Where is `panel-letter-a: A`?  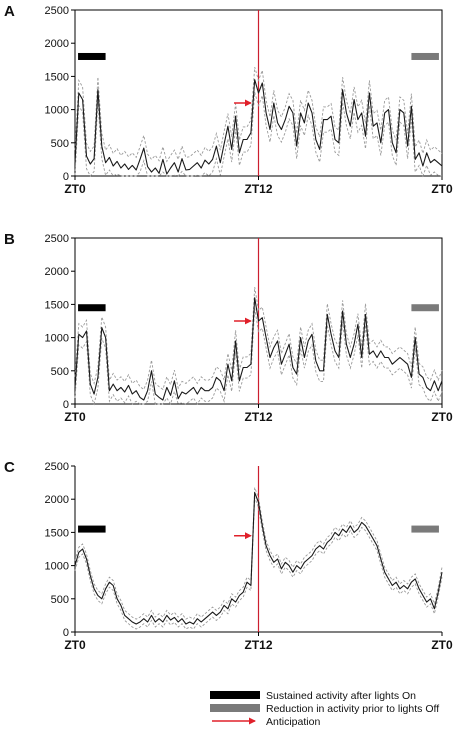 panel-letter-a: A is located at coordinates (9, 11).